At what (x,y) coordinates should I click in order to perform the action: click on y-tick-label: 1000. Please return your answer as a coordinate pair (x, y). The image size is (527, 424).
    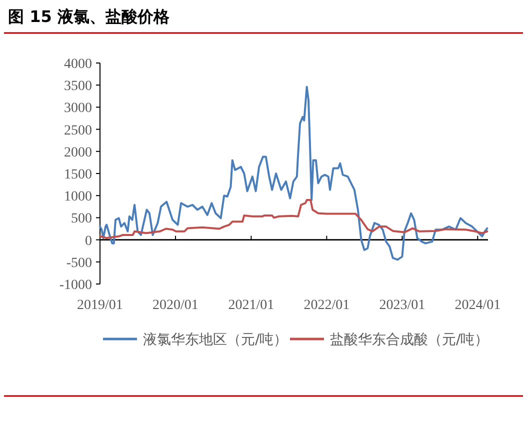
    Looking at the image, I should click on (78, 197).